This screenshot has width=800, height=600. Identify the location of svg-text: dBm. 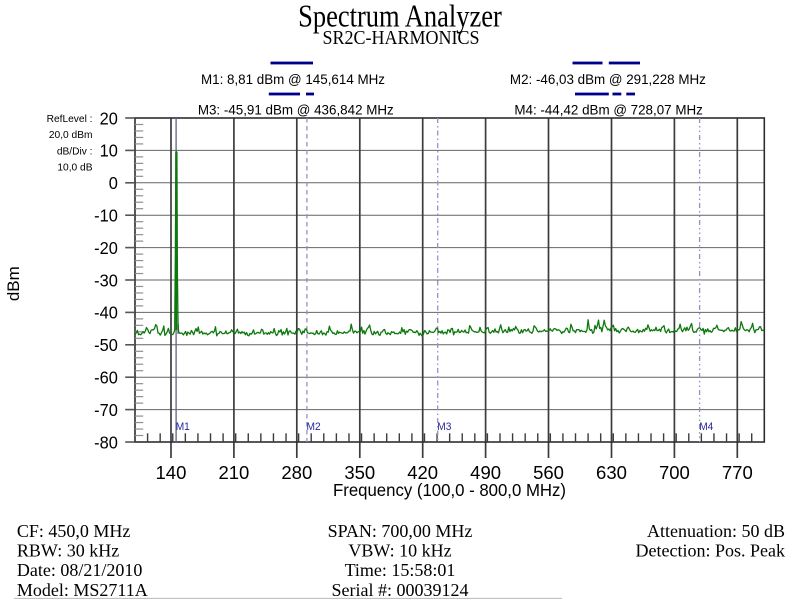
(13, 283).